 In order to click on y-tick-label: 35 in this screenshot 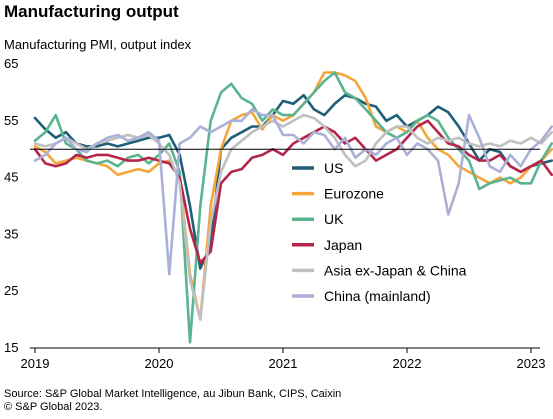, I will do `click(11, 233)`.